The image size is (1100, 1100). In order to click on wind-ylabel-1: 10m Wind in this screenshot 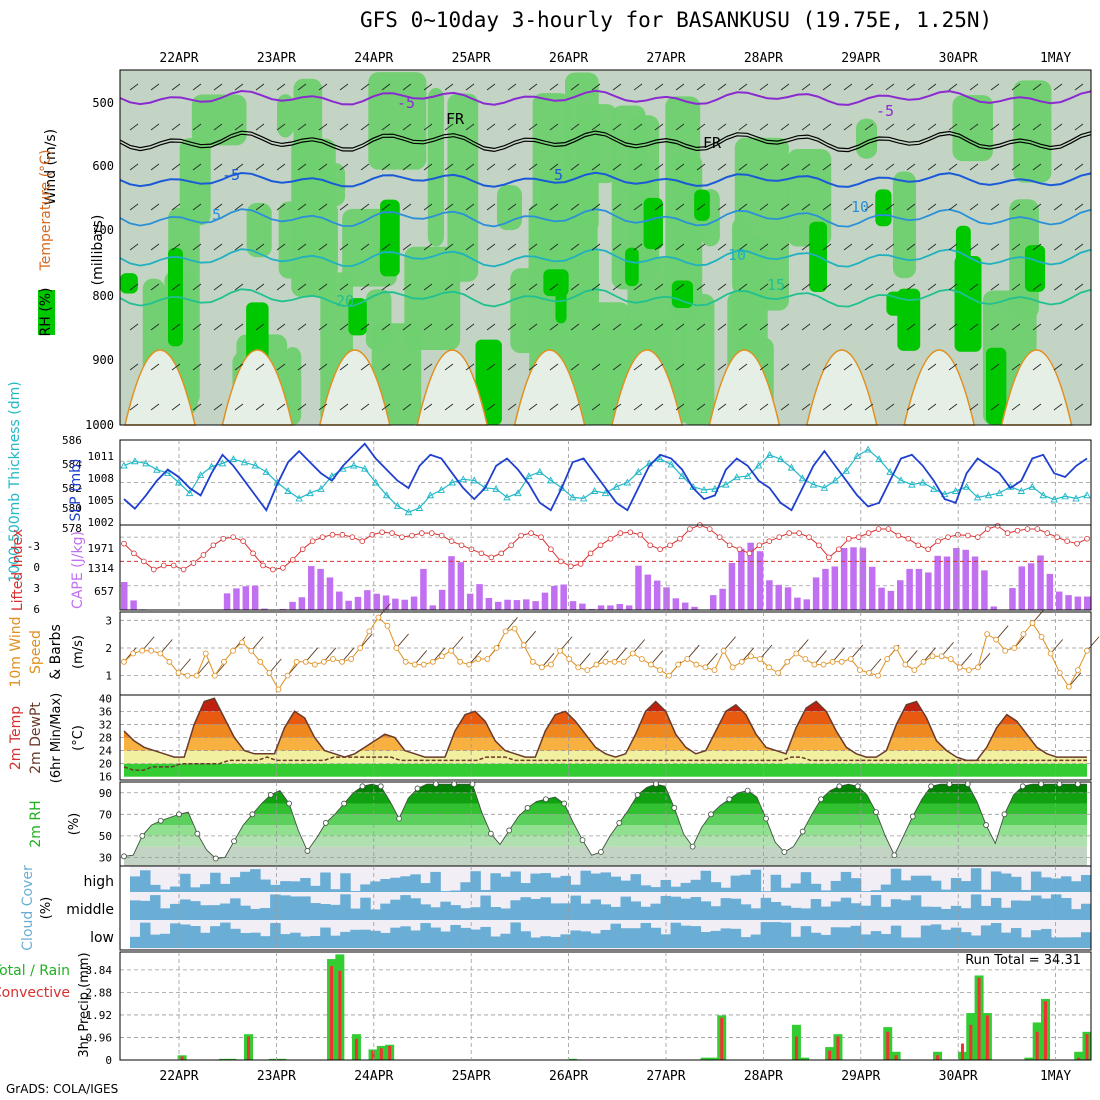, I will do `click(16, 651)`.